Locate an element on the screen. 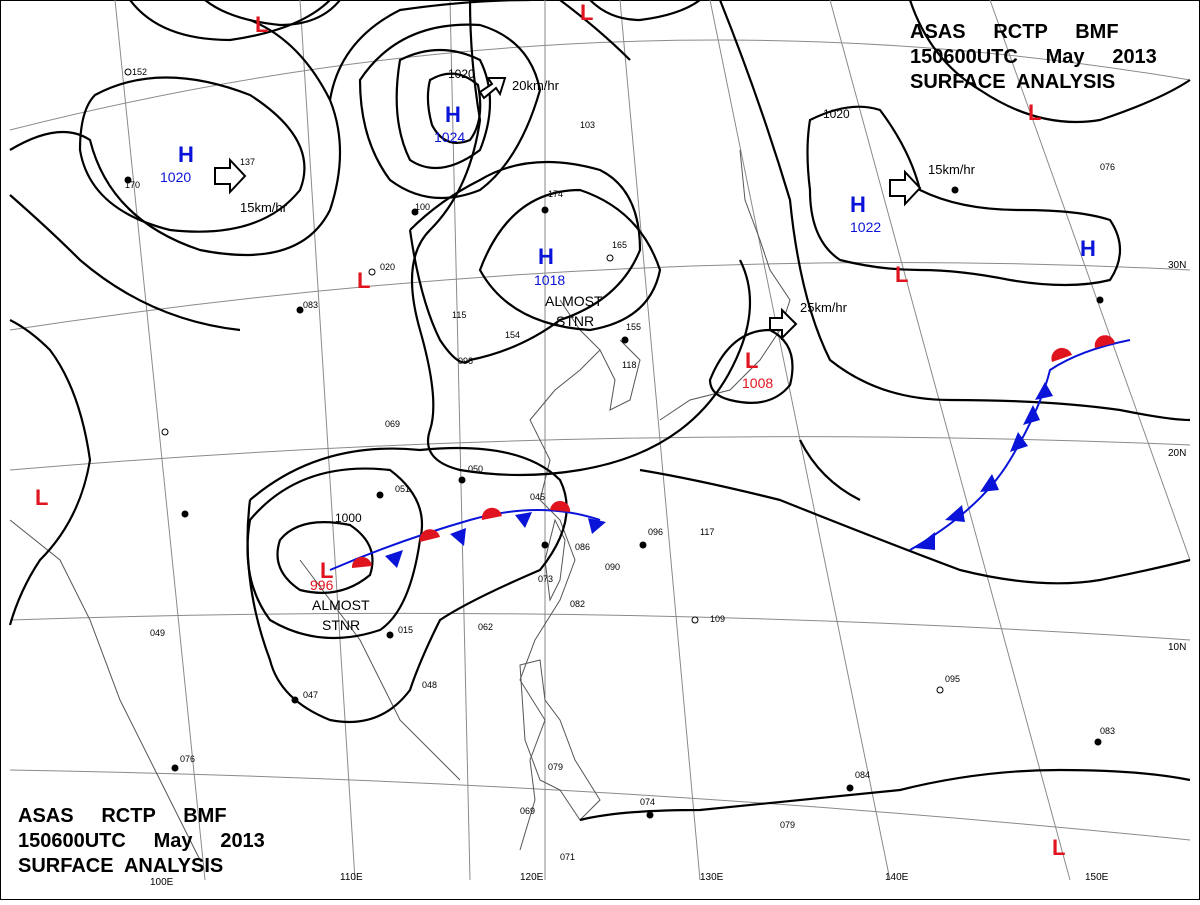 The height and width of the screenshot is (905, 1200). station-value: 051 is located at coordinates (402, 489).